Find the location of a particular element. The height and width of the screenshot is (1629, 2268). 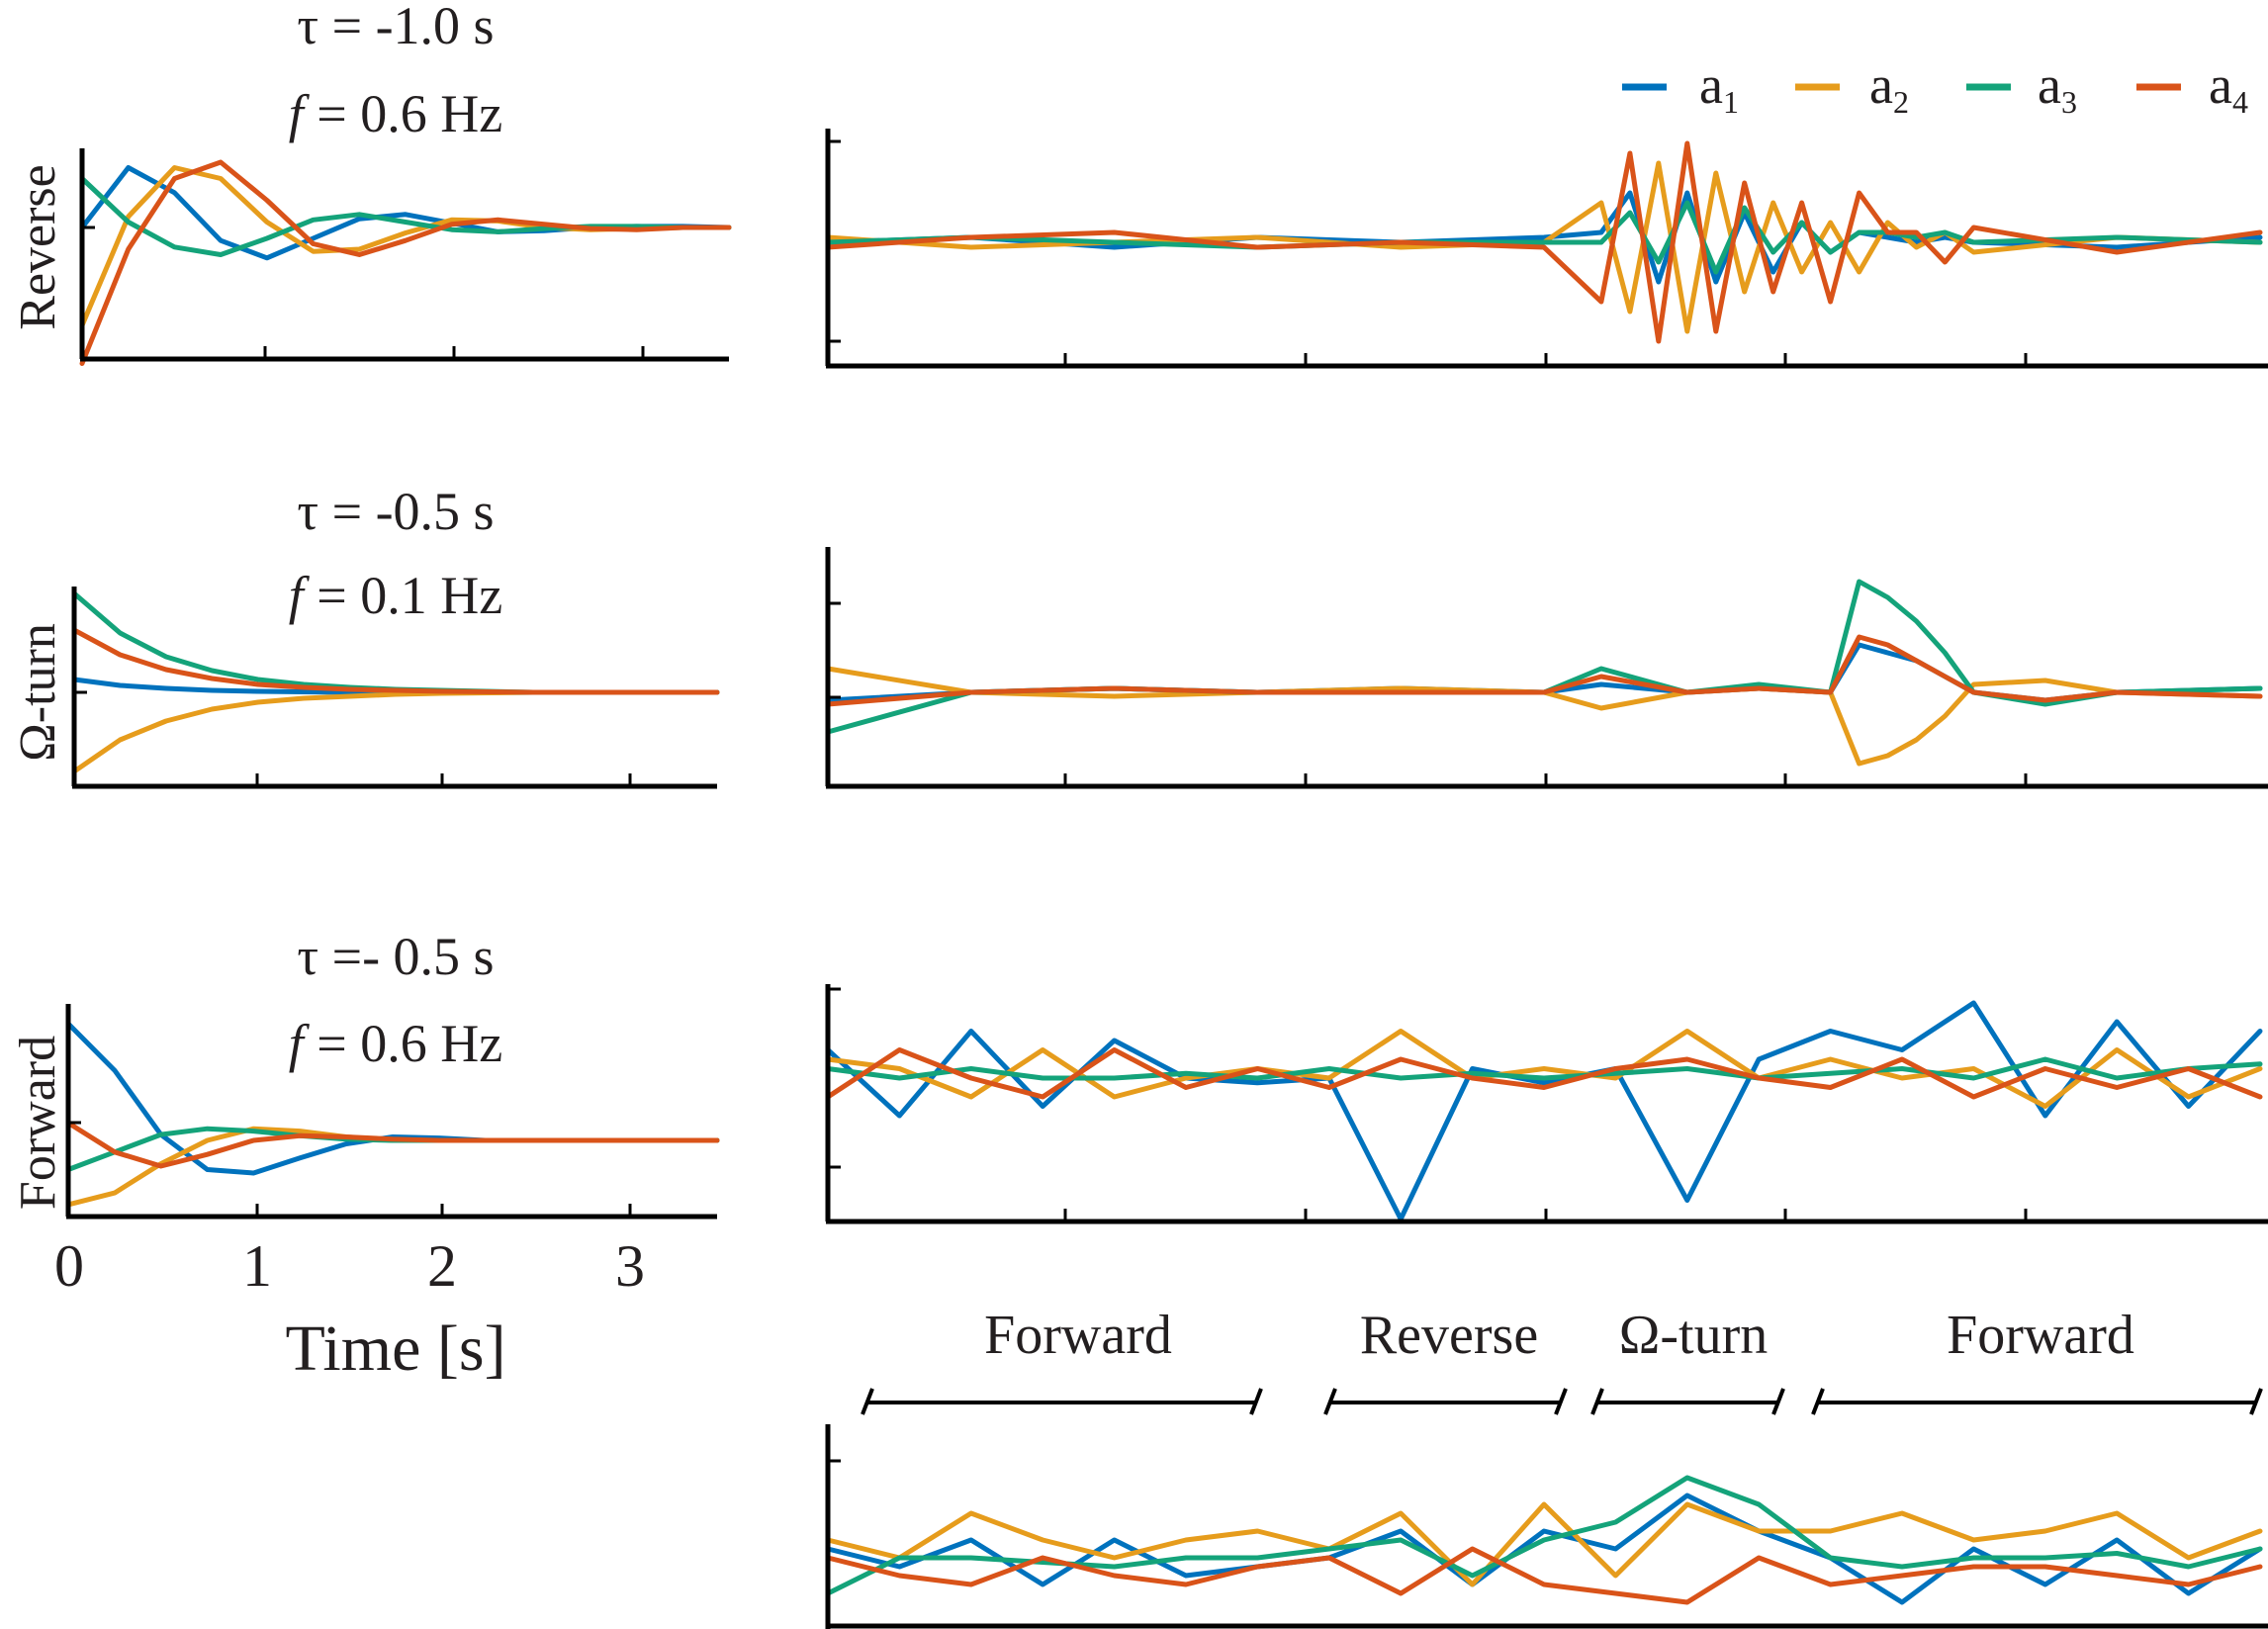

right-panel-forward-lines is located at coordinates (1544, 1111).